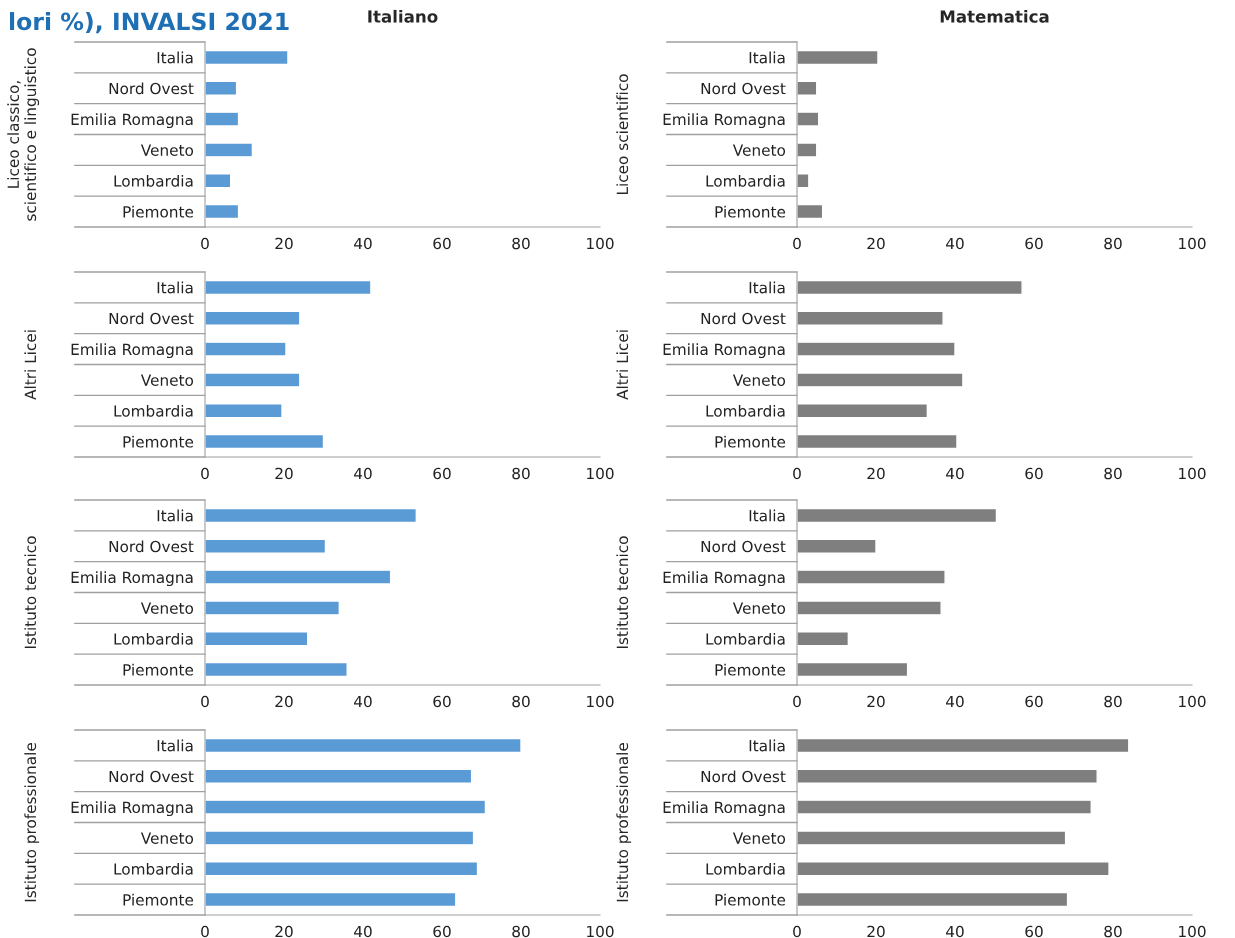 This screenshot has width=1235, height=938. Describe the element at coordinates (622, 134) in the screenshot. I see `y-axis-title: Liceo scientifico` at that location.